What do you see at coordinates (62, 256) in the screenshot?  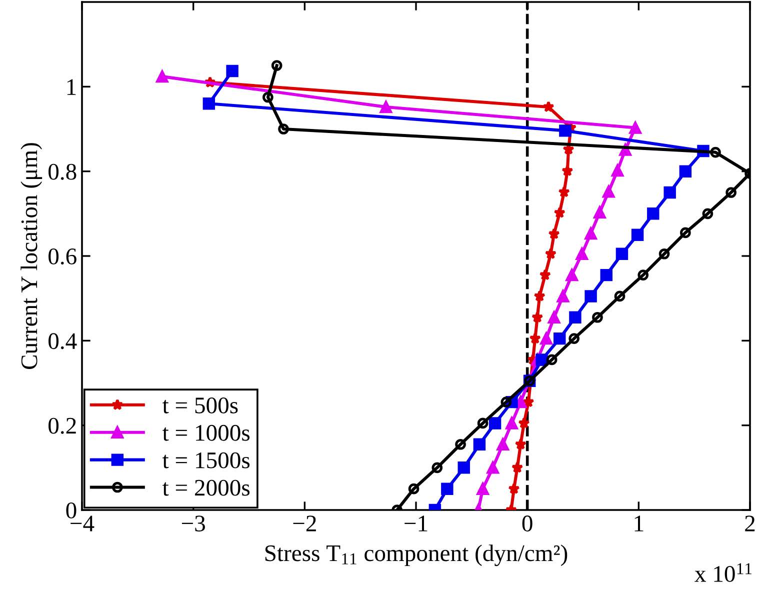 I see `y-tick-label: 0.6` at bounding box center [62, 256].